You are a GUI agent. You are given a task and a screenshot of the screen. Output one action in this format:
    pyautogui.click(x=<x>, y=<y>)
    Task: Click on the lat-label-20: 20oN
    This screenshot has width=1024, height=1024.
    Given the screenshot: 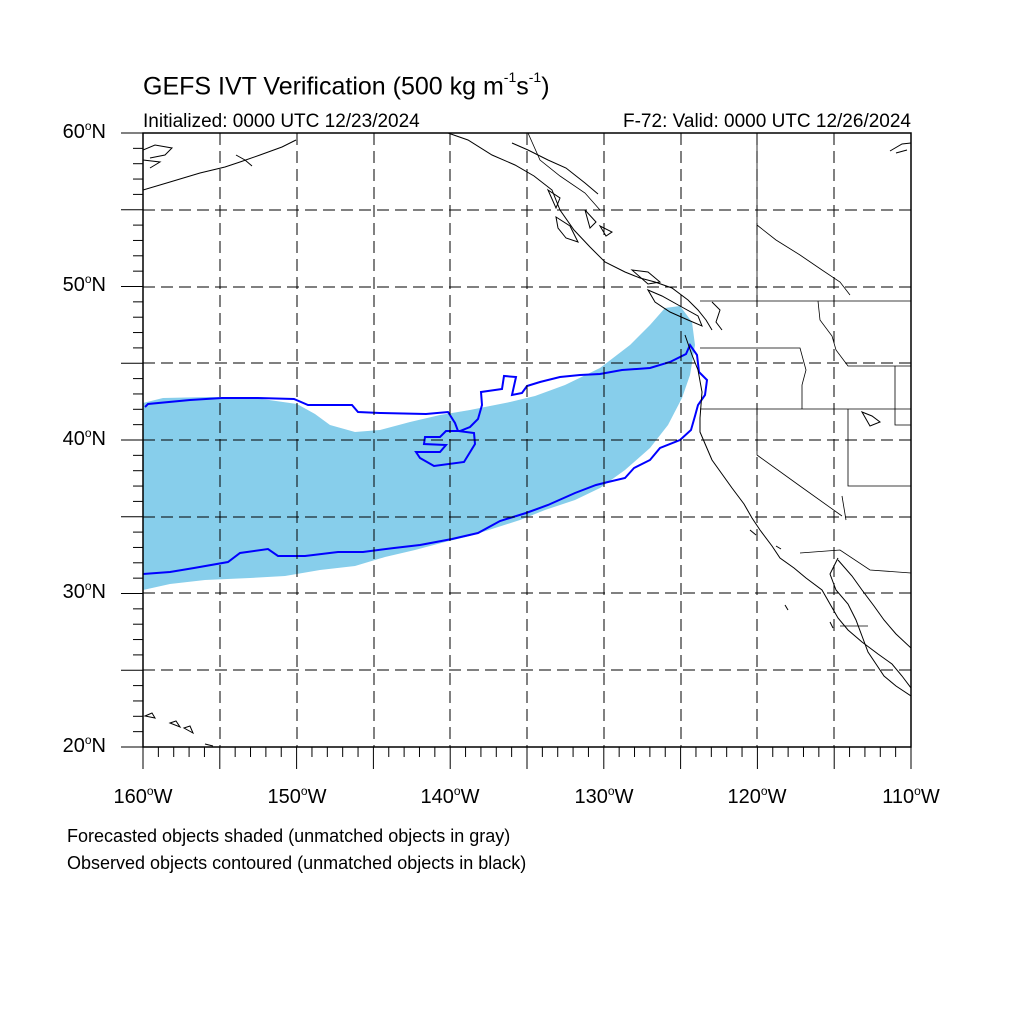 What is the action you would take?
    pyautogui.click(x=84, y=745)
    